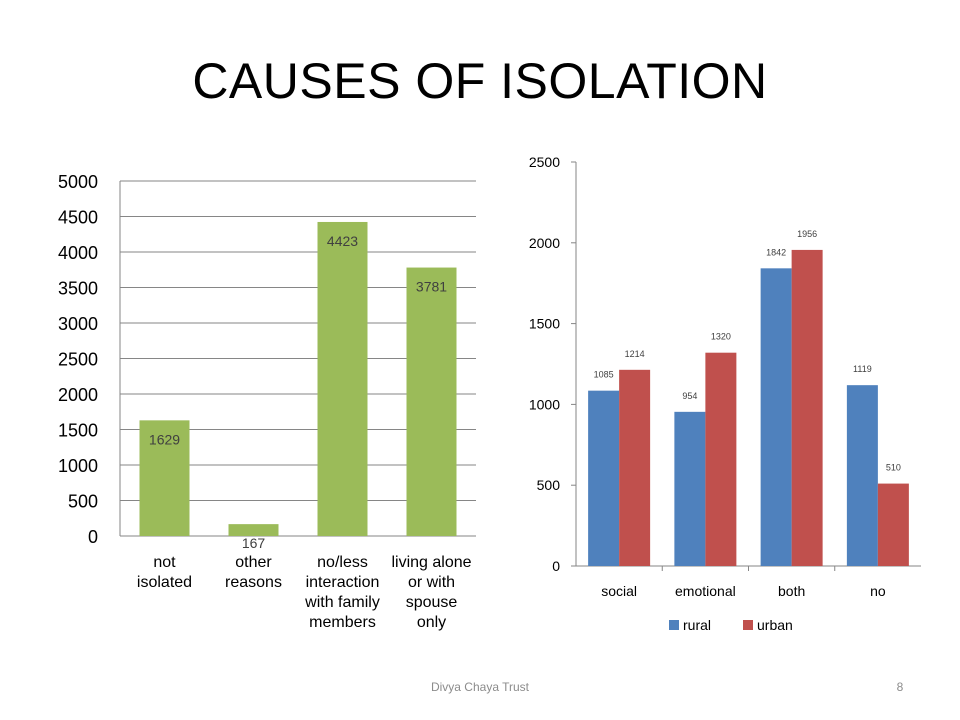 This screenshot has height=720, width=960. What do you see at coordinates (164, 582) in the screenshot?
I see `x-tick-label: isolated` at bounding box center [164, 582].